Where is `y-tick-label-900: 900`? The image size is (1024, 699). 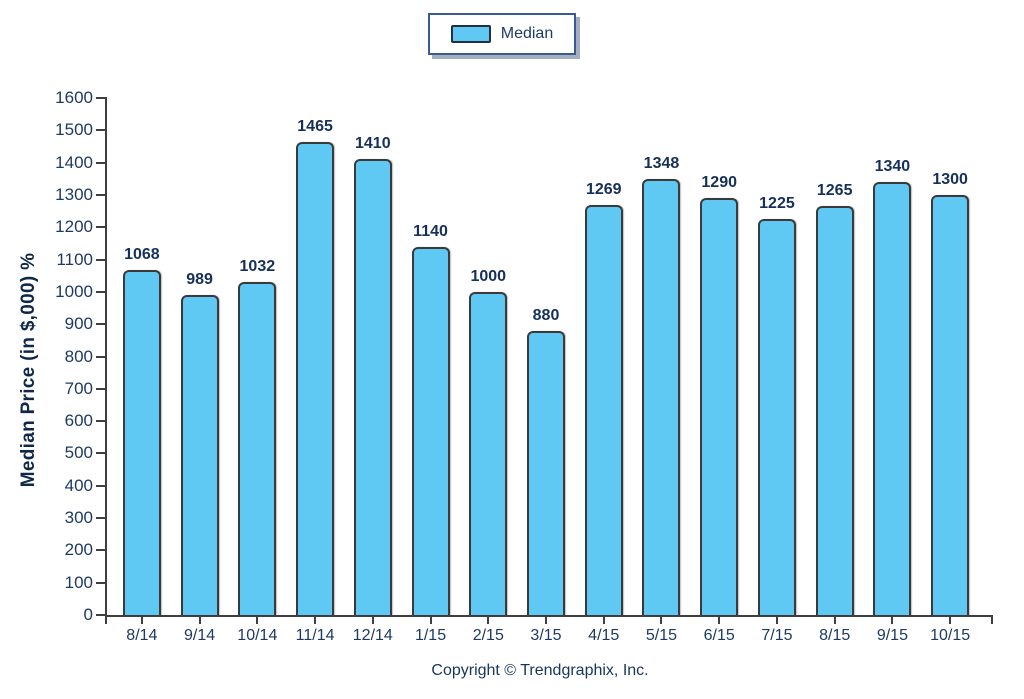 y-tick-label-900: 900 is located at coordinates (78, 324).